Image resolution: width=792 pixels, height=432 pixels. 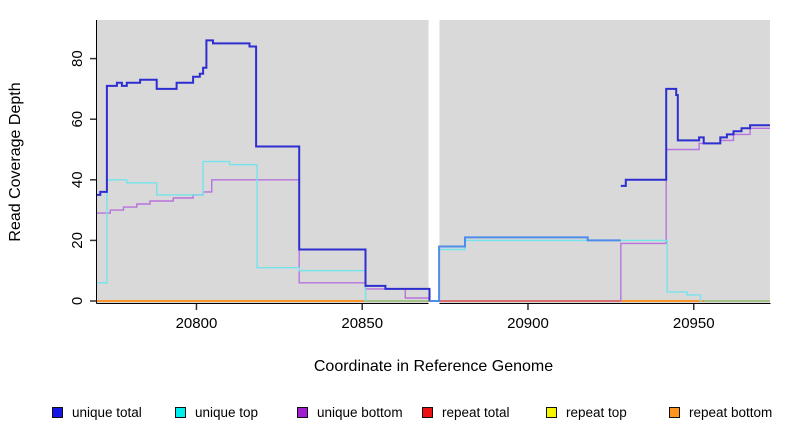 What do you see at coordinates (77, 119) in the screenshot?
I see `y-tick-label: 60` at bounding box center [77, 119].